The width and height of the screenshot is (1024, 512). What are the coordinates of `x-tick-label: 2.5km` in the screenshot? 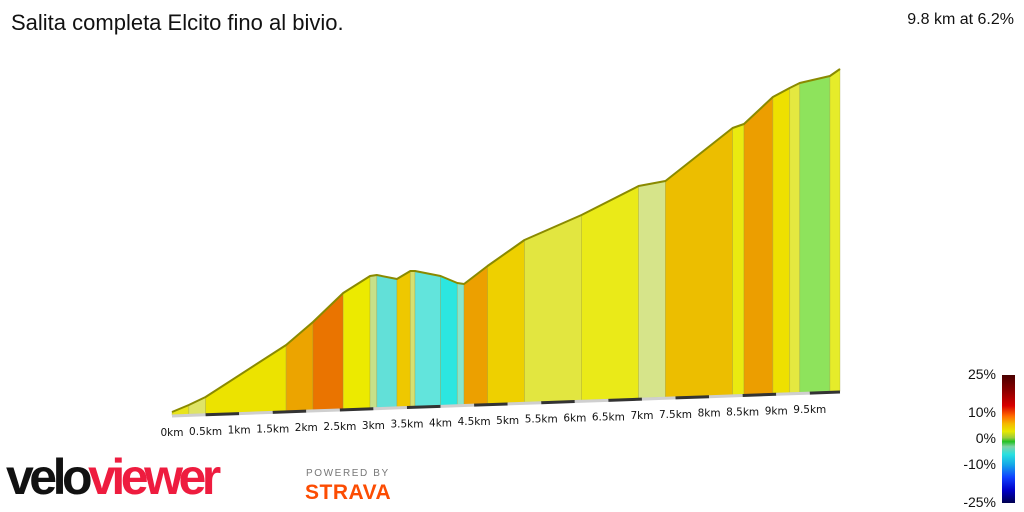 It's located at (339, 427).